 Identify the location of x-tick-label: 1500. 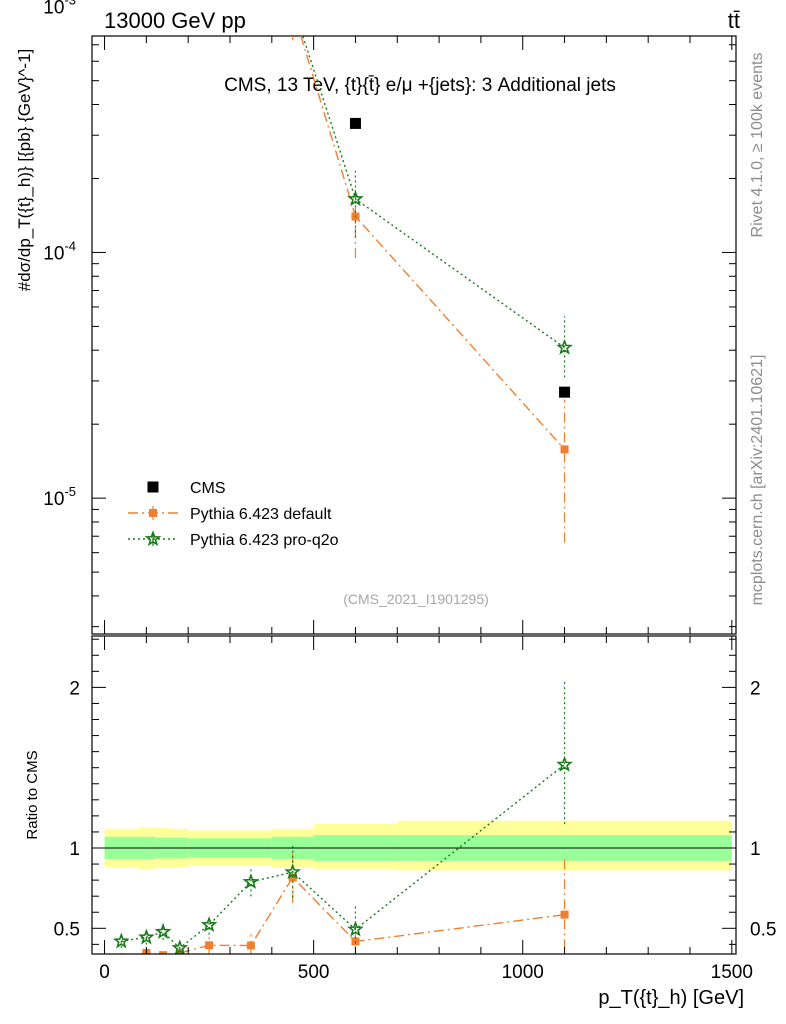
(732, 972).